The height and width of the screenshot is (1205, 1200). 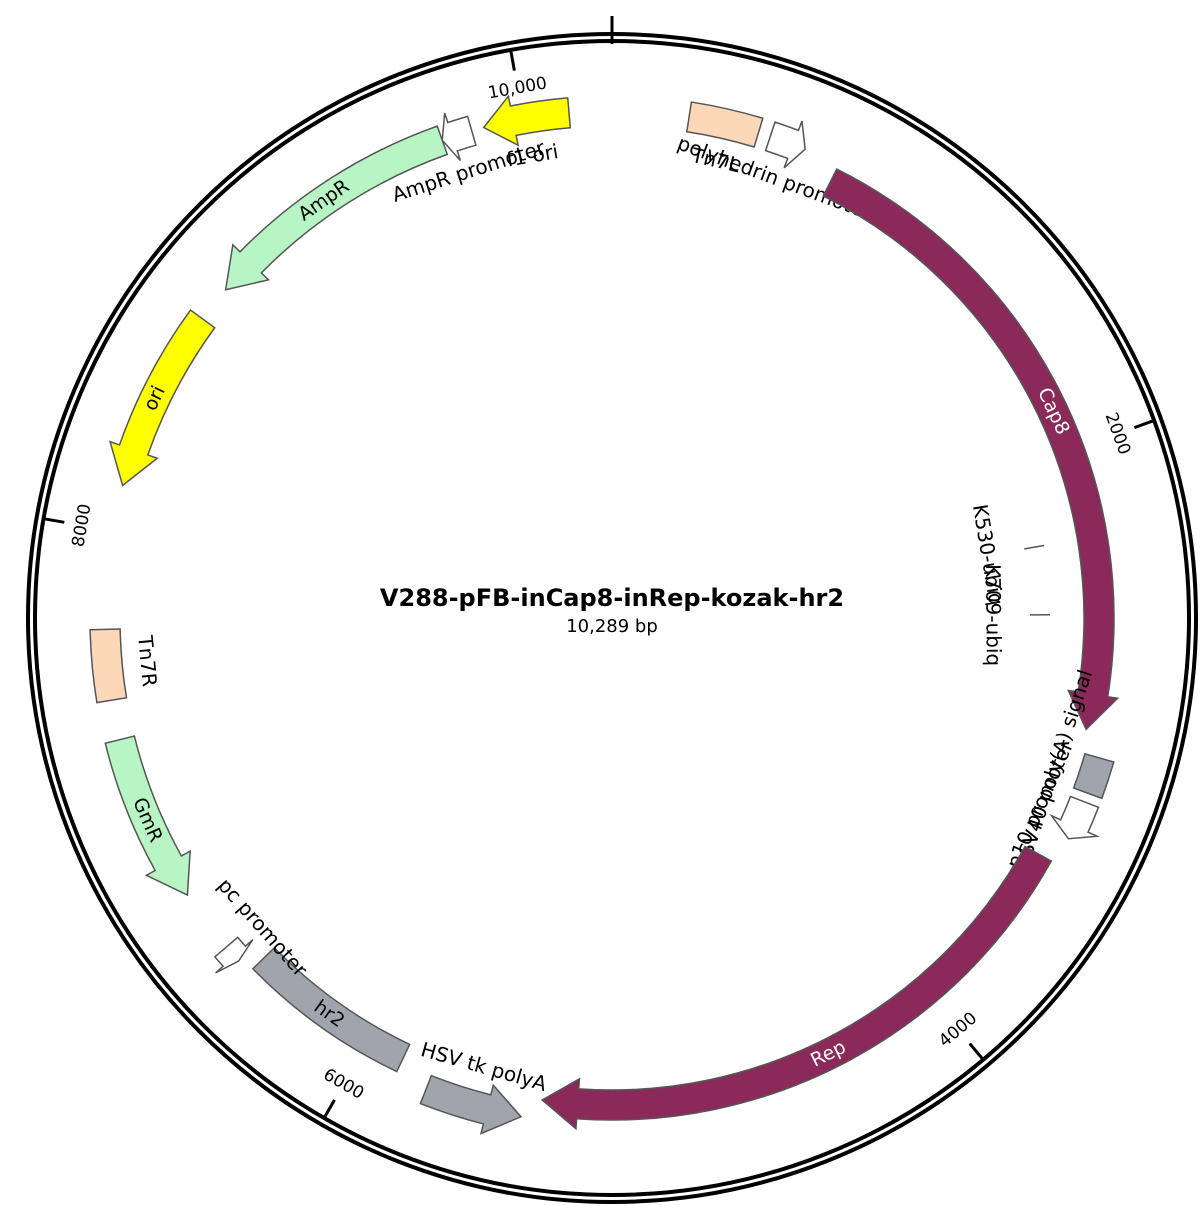 What do you see at coordinates (147, 660) in the screenshot?
I see `feature-label-tn7r: Tn7R` at bounding box center [147, 660].